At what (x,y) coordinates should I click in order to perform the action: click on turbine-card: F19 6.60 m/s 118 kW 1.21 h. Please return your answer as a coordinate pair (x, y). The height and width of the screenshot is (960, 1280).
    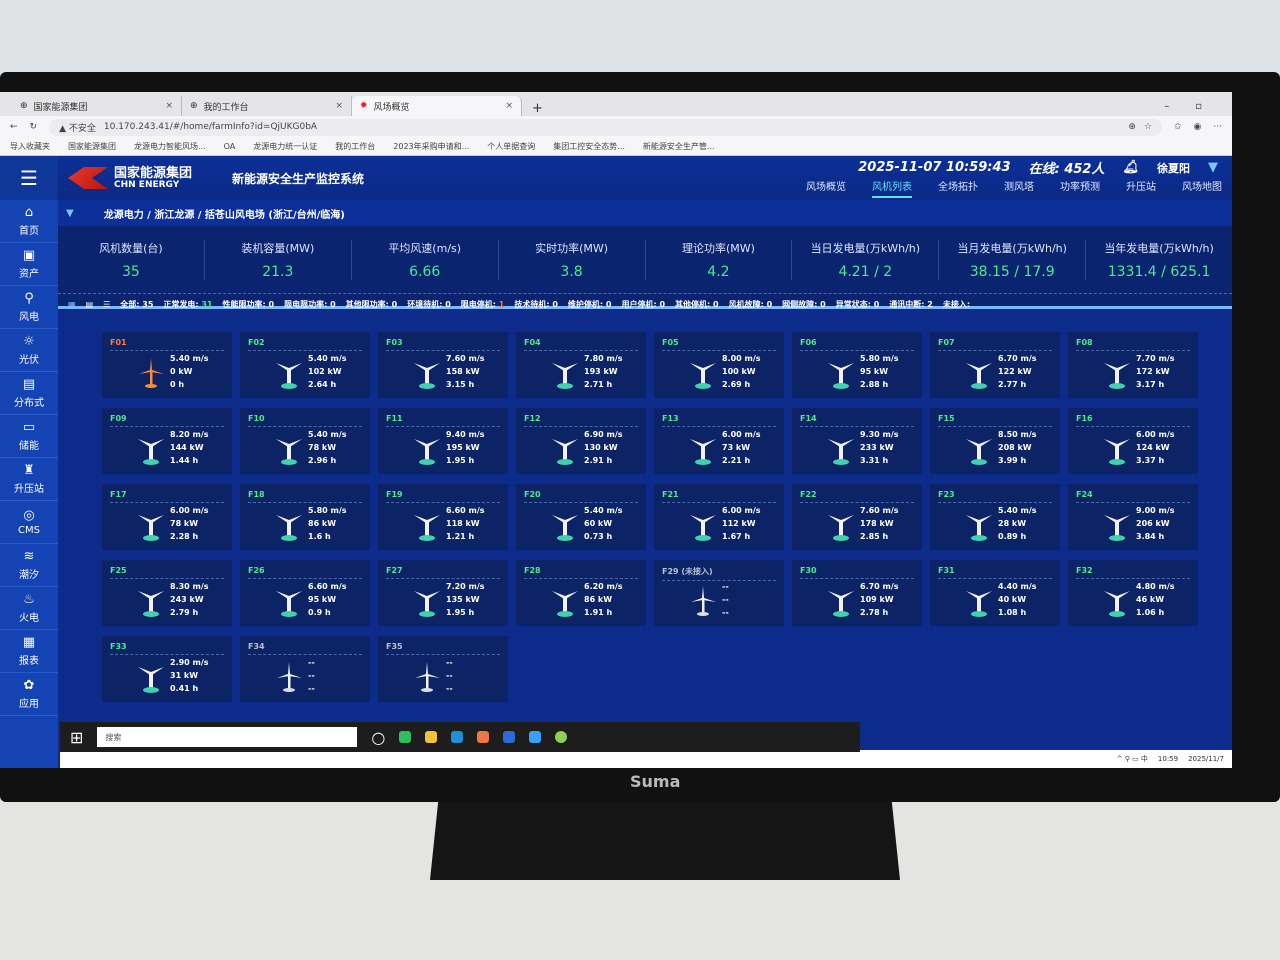
    Looking at the image, I should click on (443, 517).